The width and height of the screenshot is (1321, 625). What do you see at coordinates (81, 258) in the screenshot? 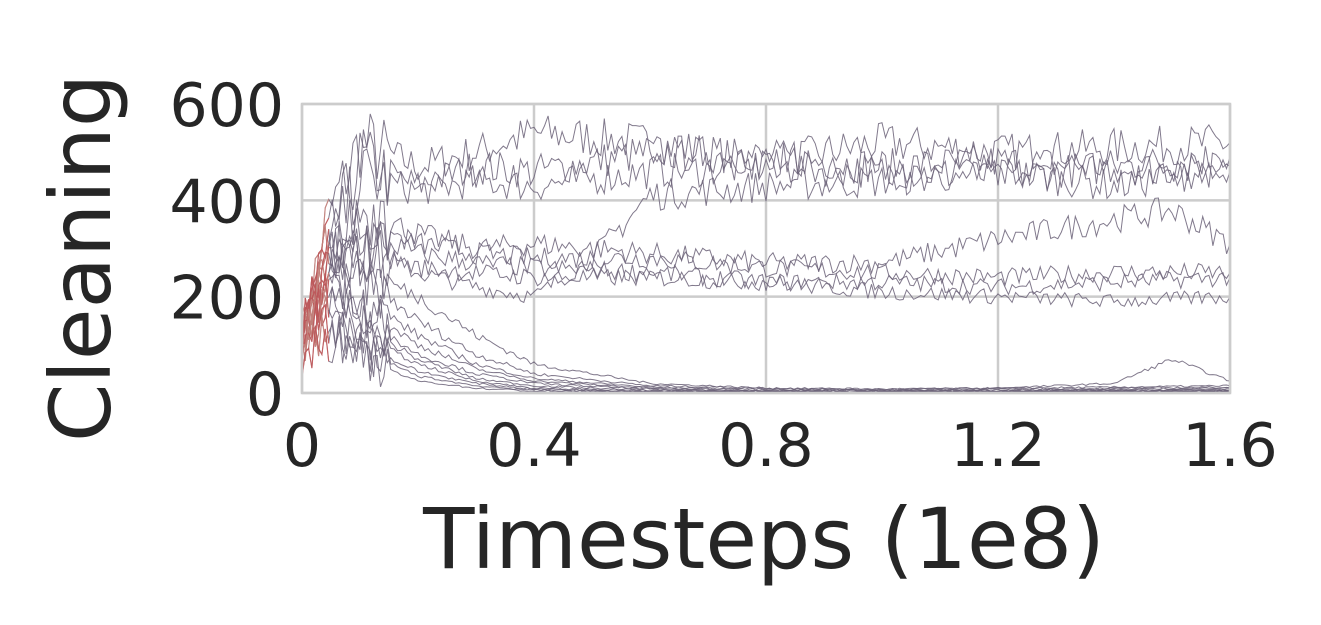
I see `y-axis-label: Cleaning` at bounding box center [81, 258].